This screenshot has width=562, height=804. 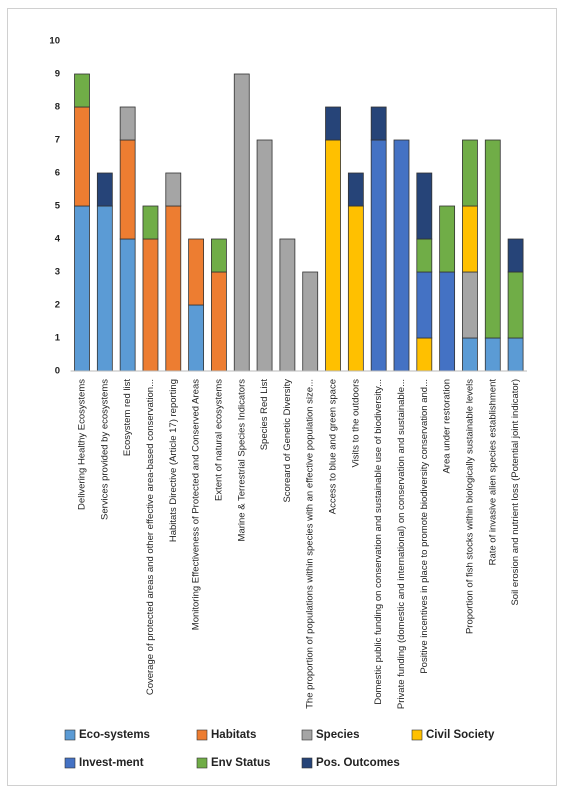 What do you see at coordinates (337, 735) in the screenshot?
I see `legend-label: Species` at bounding box center [337, 735].